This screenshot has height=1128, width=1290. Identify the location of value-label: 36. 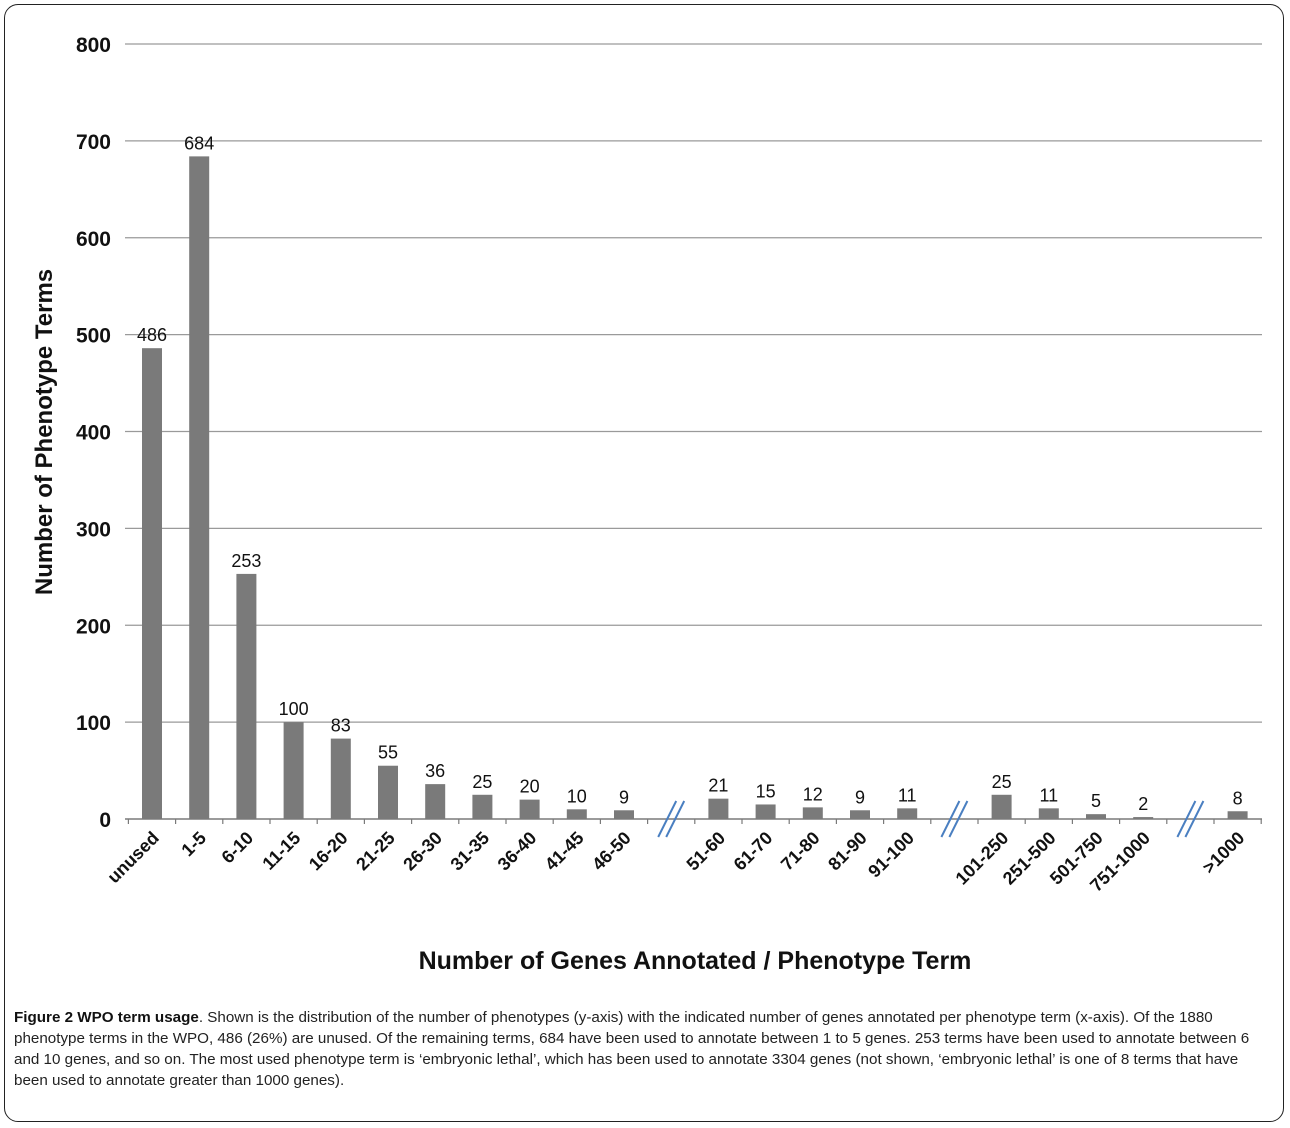
(435, 771).